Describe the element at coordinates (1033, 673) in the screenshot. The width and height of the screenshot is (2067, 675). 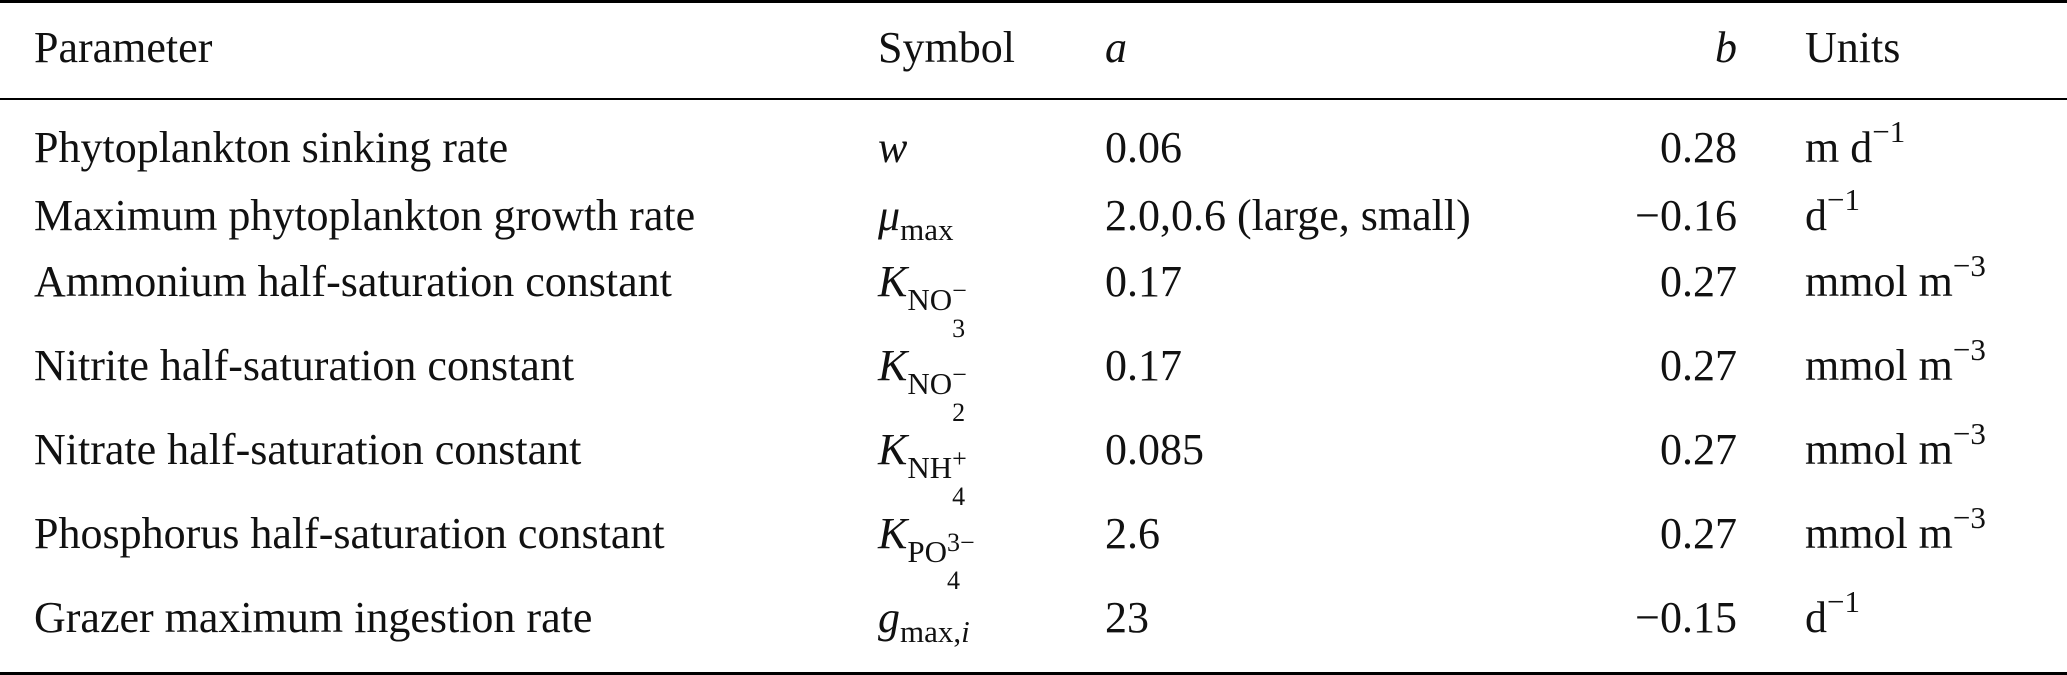
I see `table-bottom-rule` at that location.